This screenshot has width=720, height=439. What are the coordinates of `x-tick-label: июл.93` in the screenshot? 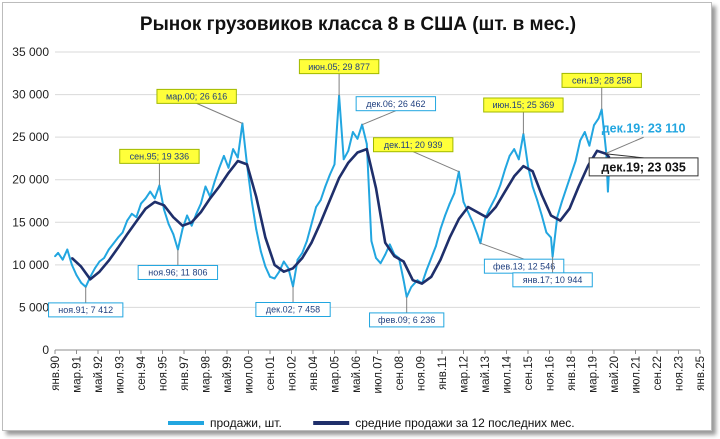 It's located at (121, 375).